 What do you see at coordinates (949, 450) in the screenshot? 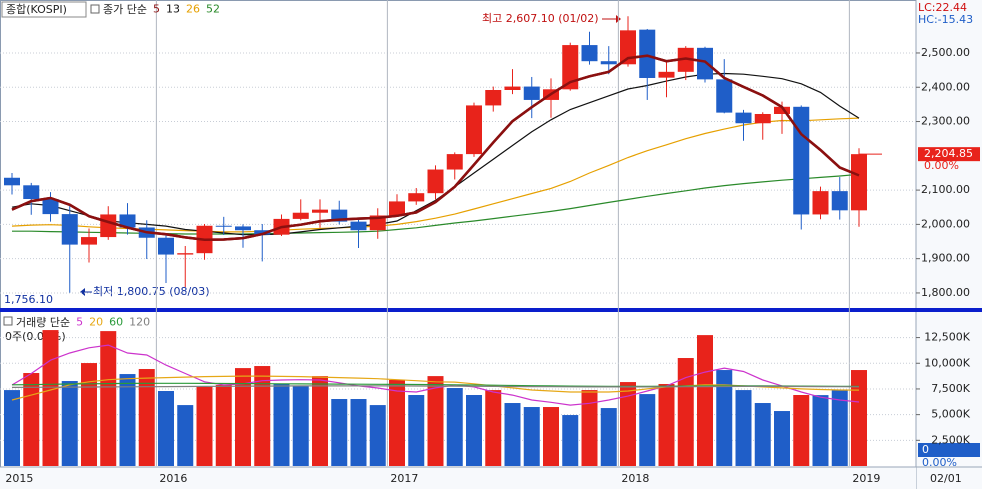
I see `volume-current-box` at bounding box center [949, 450].